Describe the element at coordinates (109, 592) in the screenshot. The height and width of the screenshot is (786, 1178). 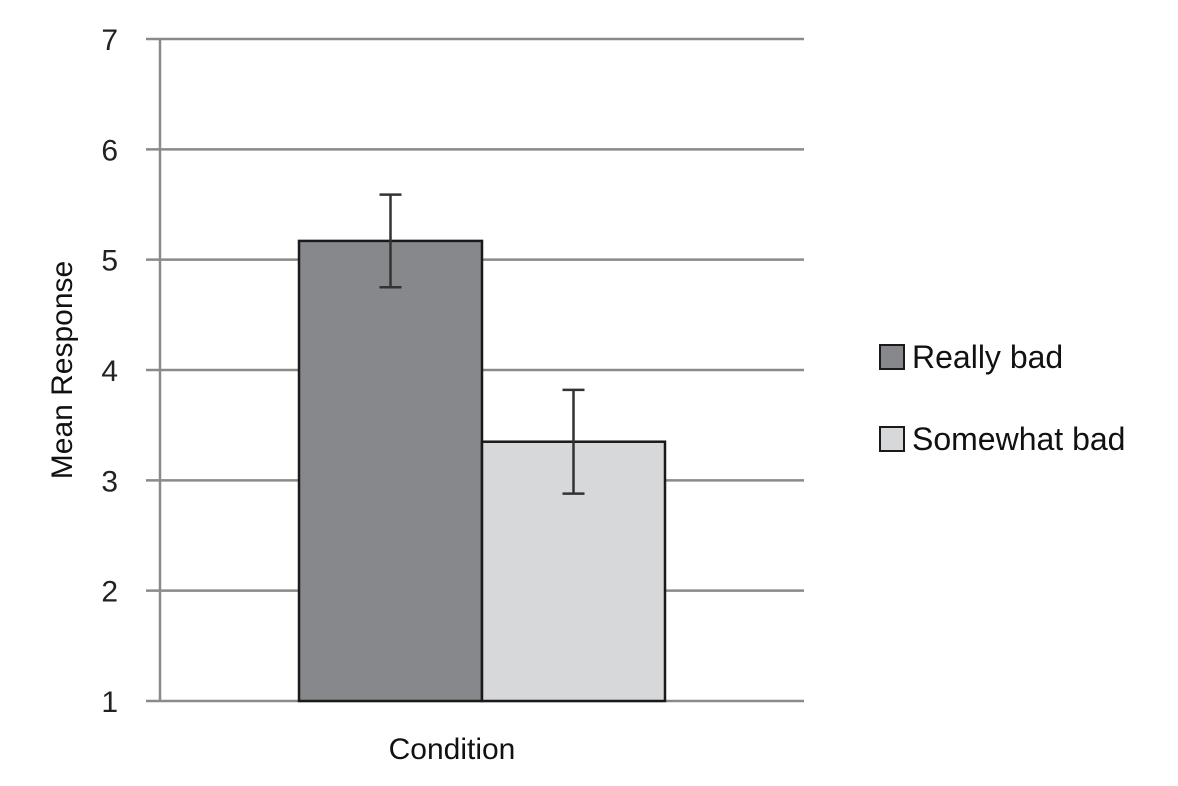
I see `y-tick-label: 2` at that location.